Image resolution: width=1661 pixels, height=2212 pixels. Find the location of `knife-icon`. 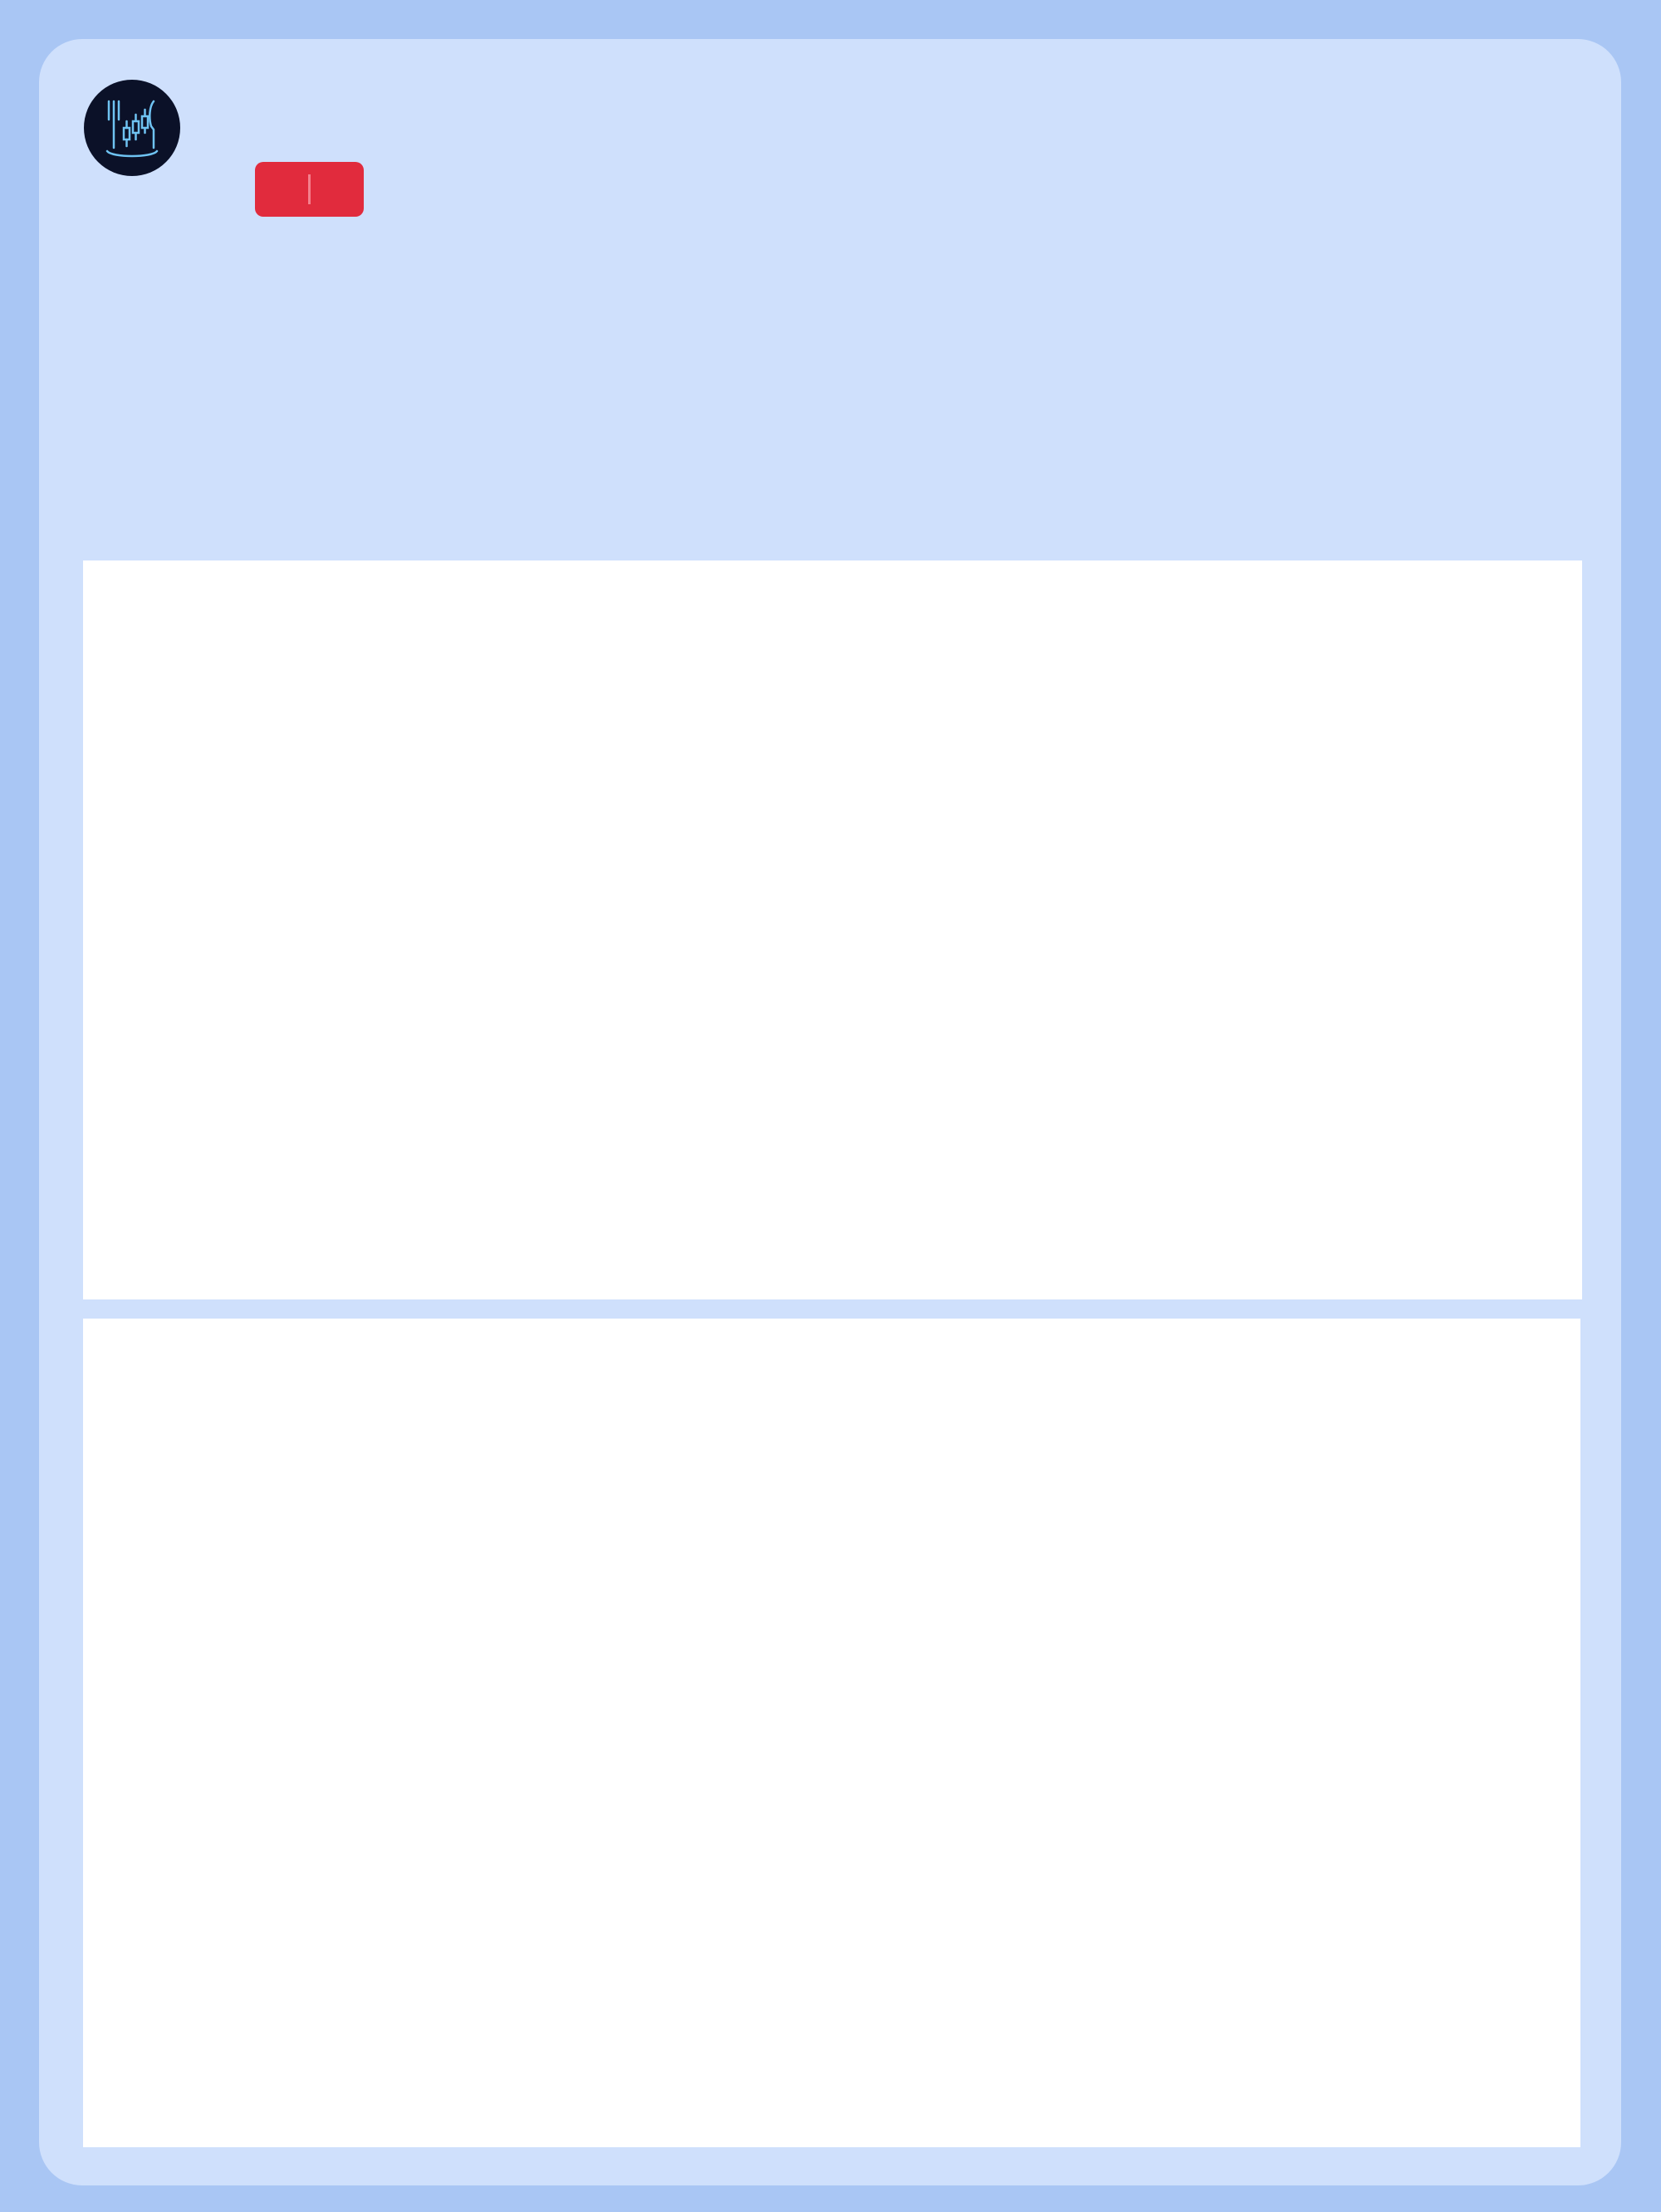

knife-icon is located at coordinates (152, 124).